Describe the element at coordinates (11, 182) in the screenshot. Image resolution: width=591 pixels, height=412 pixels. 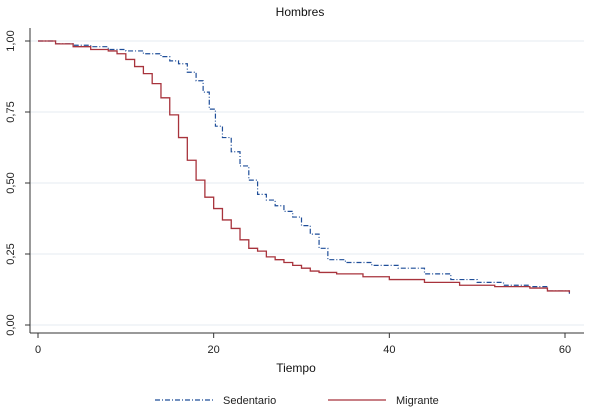
I see `y-tick-label: 0,50` at that location.